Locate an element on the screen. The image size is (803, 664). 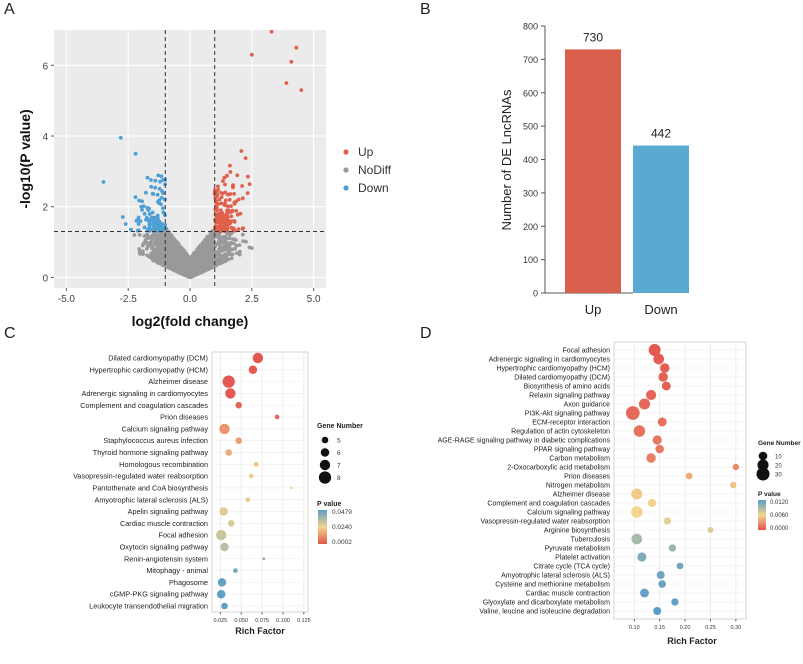
term-label: Tuberculosis is located at coordinates (591, 539).